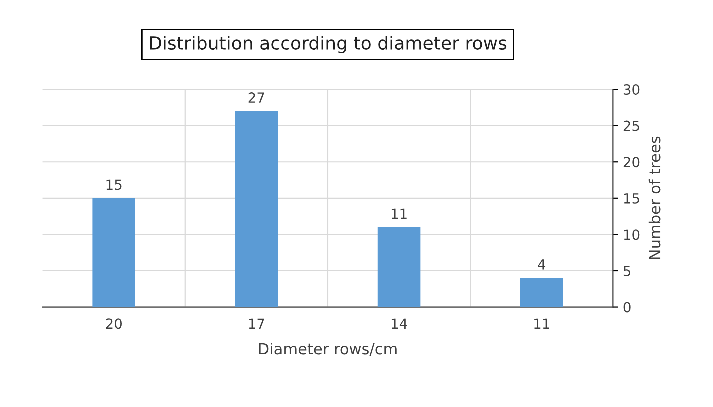 This screenshot has height=407, width=713. What do you see at coordinates (542, 265) in the screenshot?
I see `data-label: 4` at bounding box center [542, 265].